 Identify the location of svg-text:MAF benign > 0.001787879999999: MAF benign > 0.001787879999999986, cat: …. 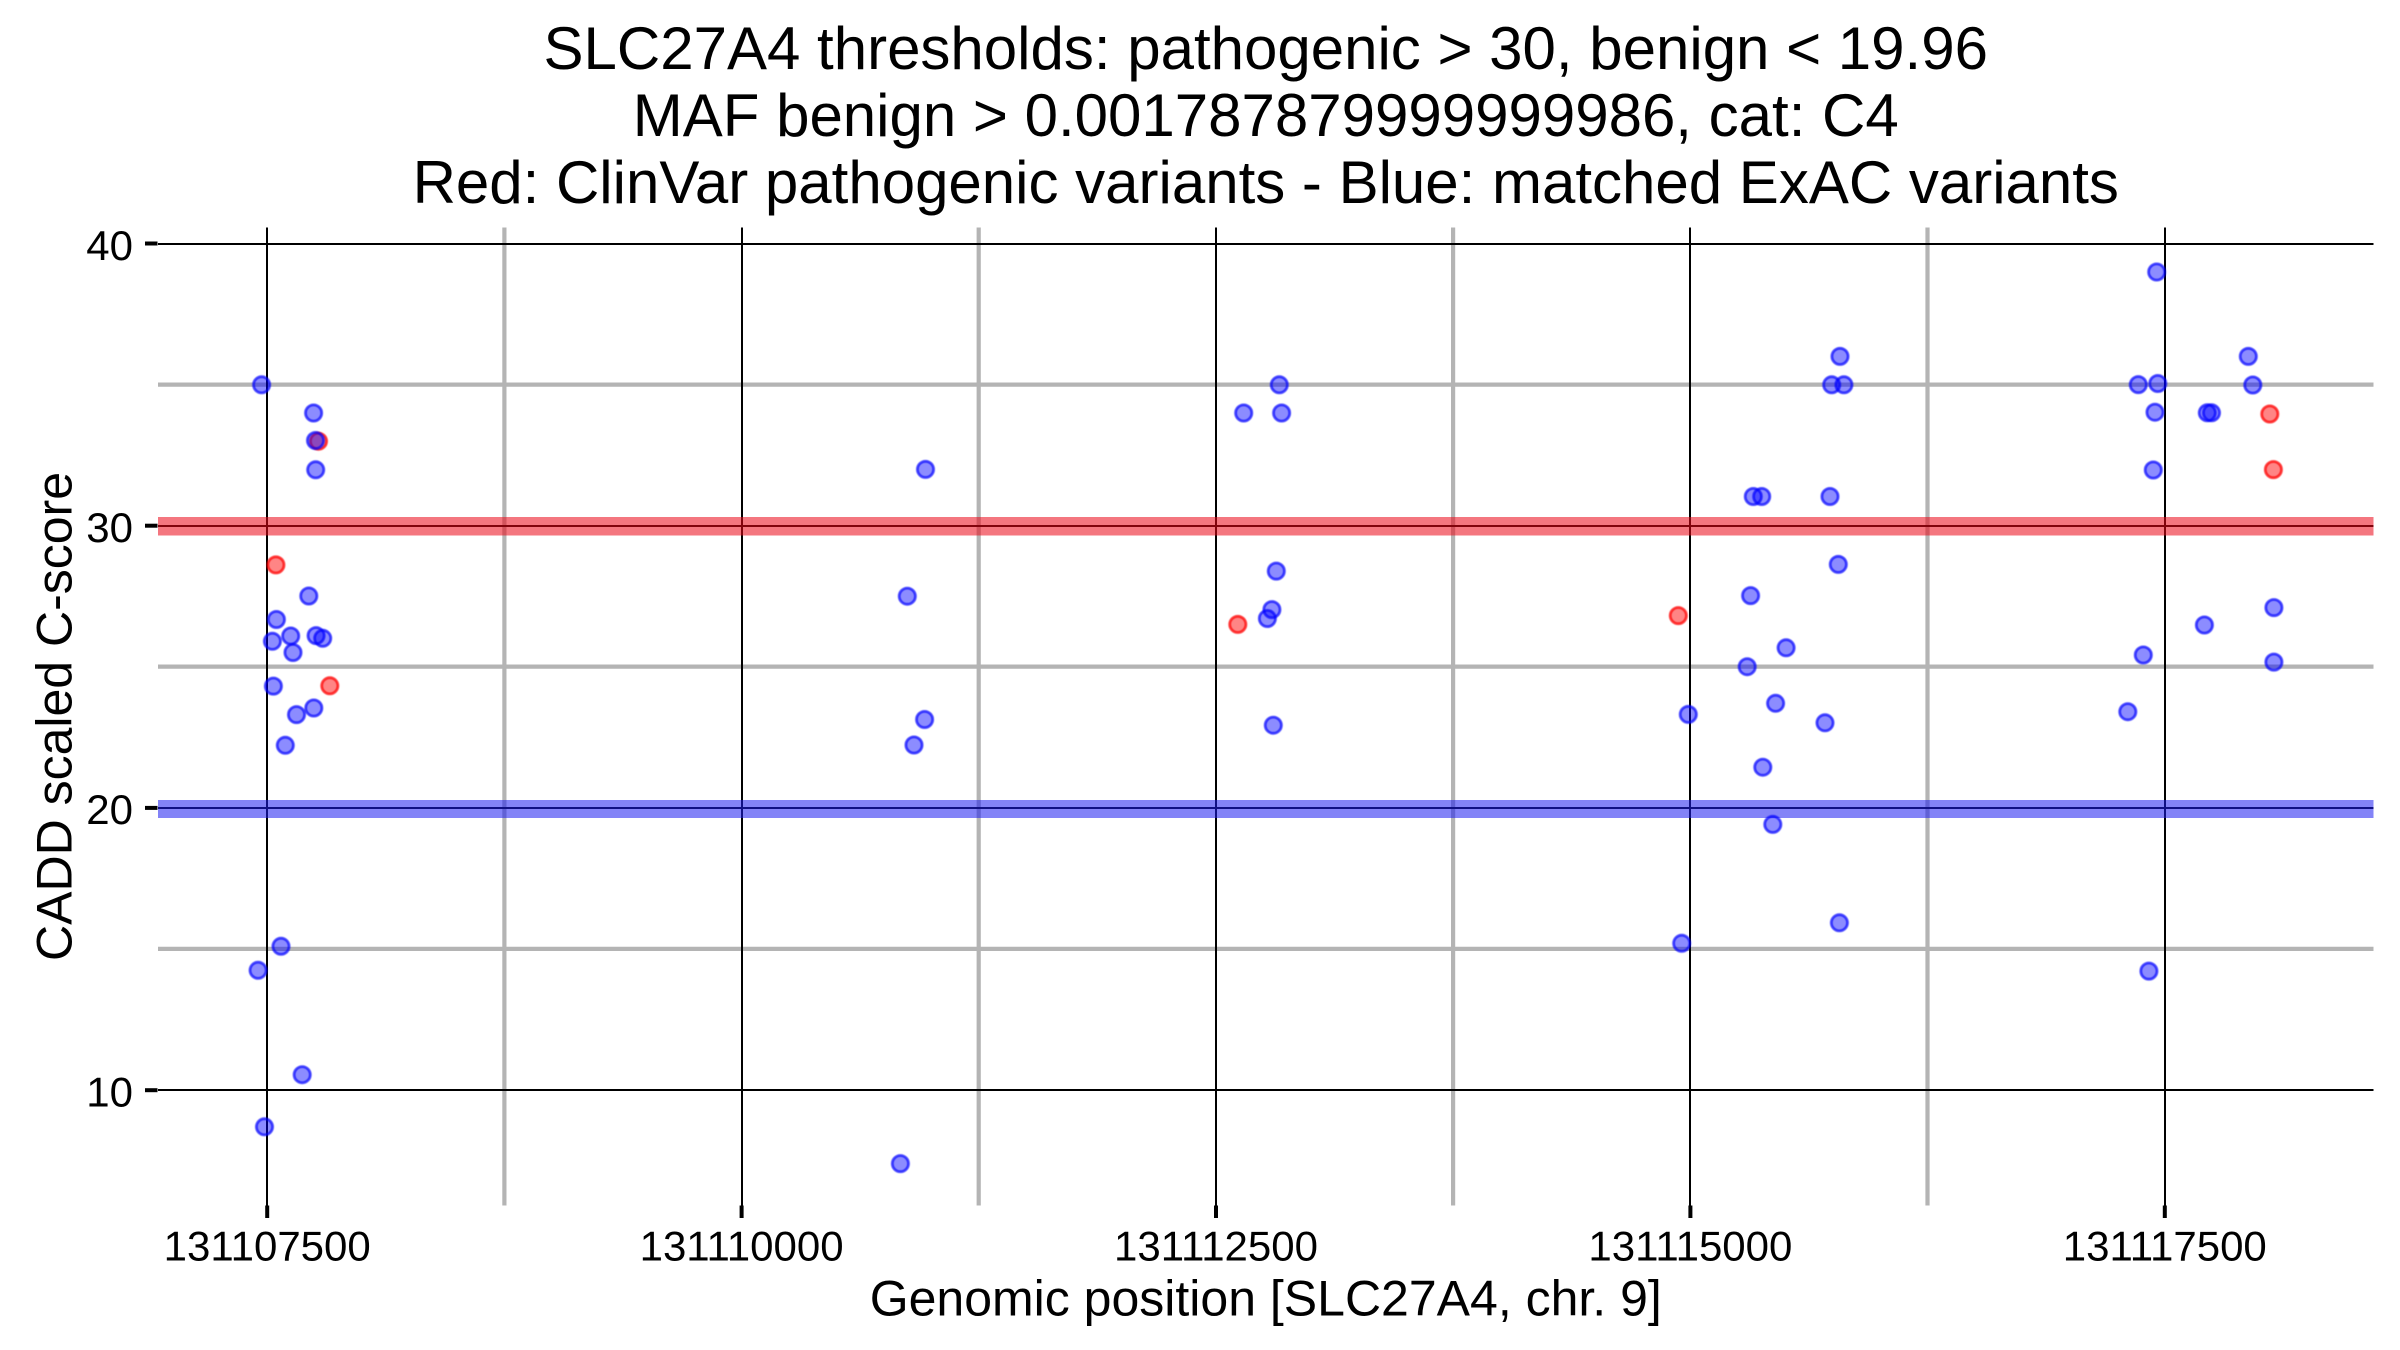
(1266, 115).